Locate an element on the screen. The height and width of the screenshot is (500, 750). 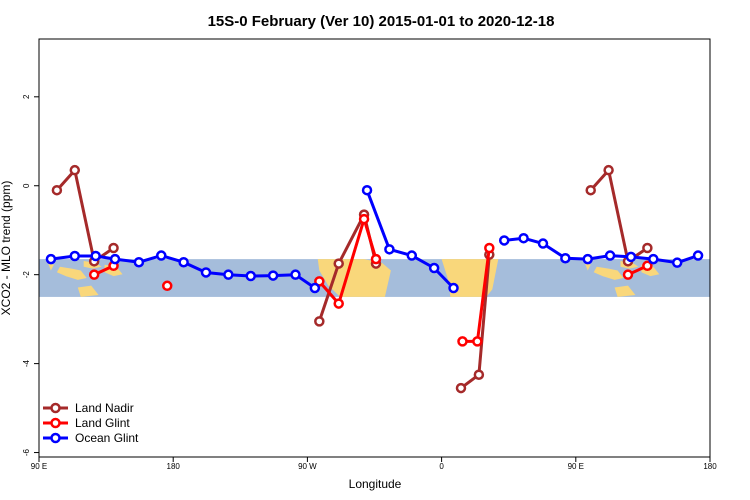
legend-label: Land Nadir is located at coordinates (104, 408).